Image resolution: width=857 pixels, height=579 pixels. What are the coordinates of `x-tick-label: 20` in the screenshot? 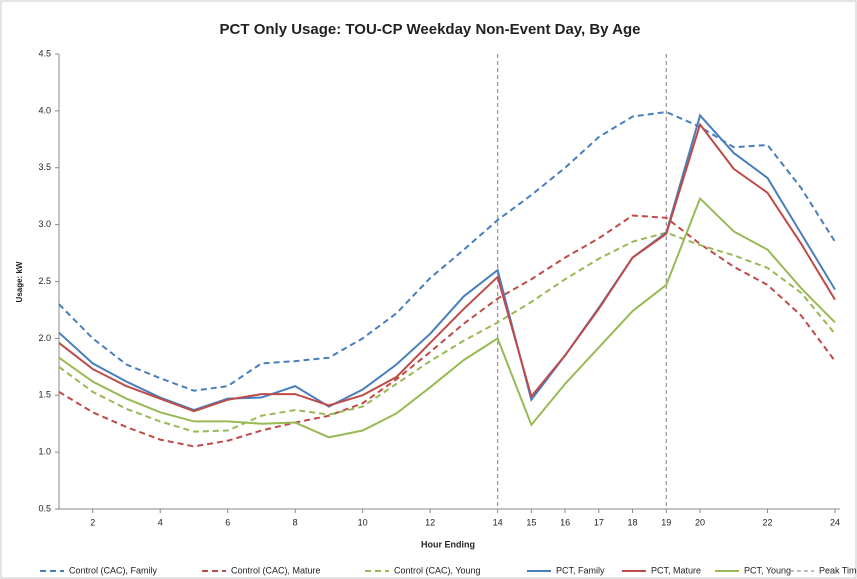 It's located at (700, 522).